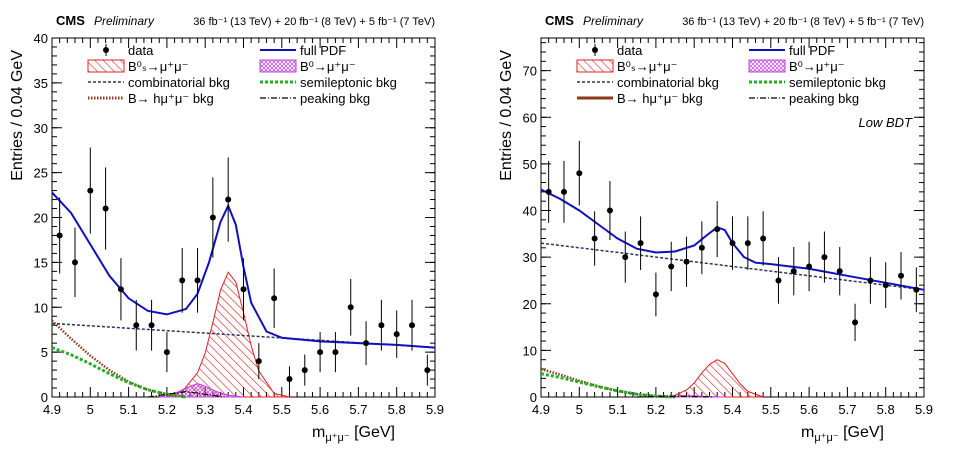 This screenshot has width=978, height=459. I want to click on y-tick-label: 60, so click(530, 117).